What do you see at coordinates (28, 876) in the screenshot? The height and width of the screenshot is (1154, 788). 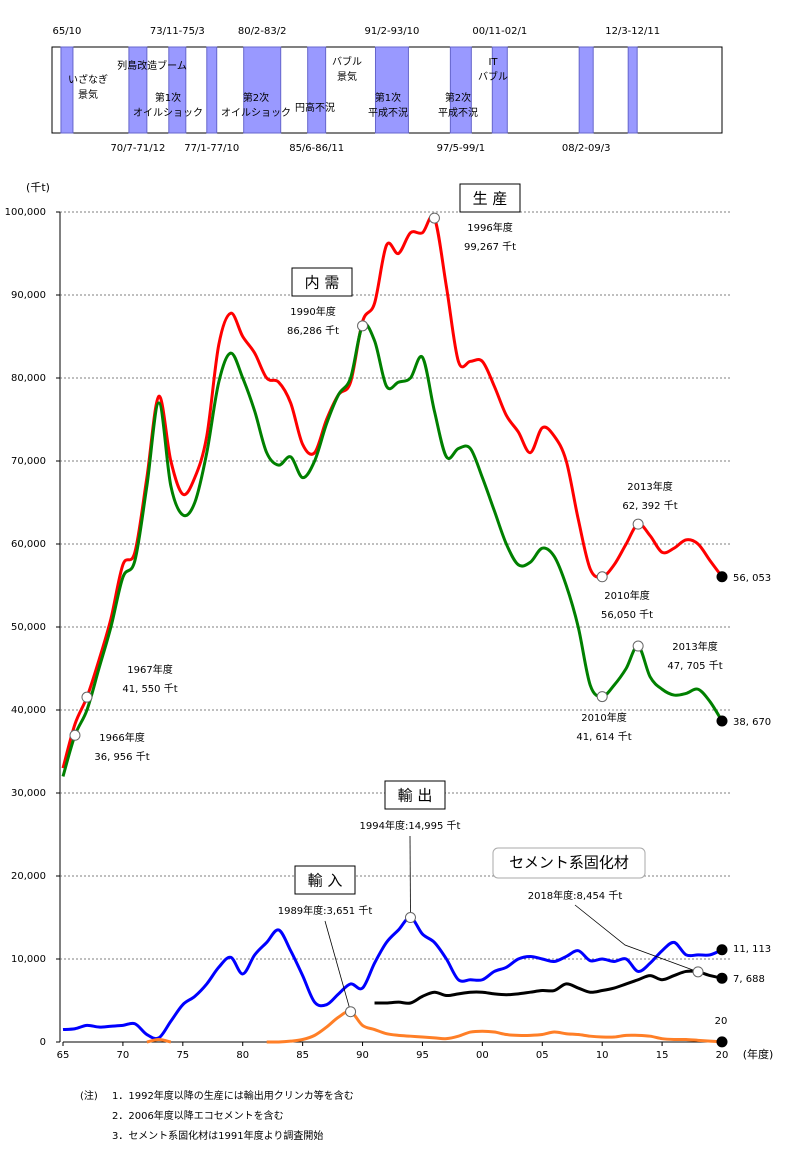 I see `y-tick-label: 20,000` at bounding box center [28, 876].